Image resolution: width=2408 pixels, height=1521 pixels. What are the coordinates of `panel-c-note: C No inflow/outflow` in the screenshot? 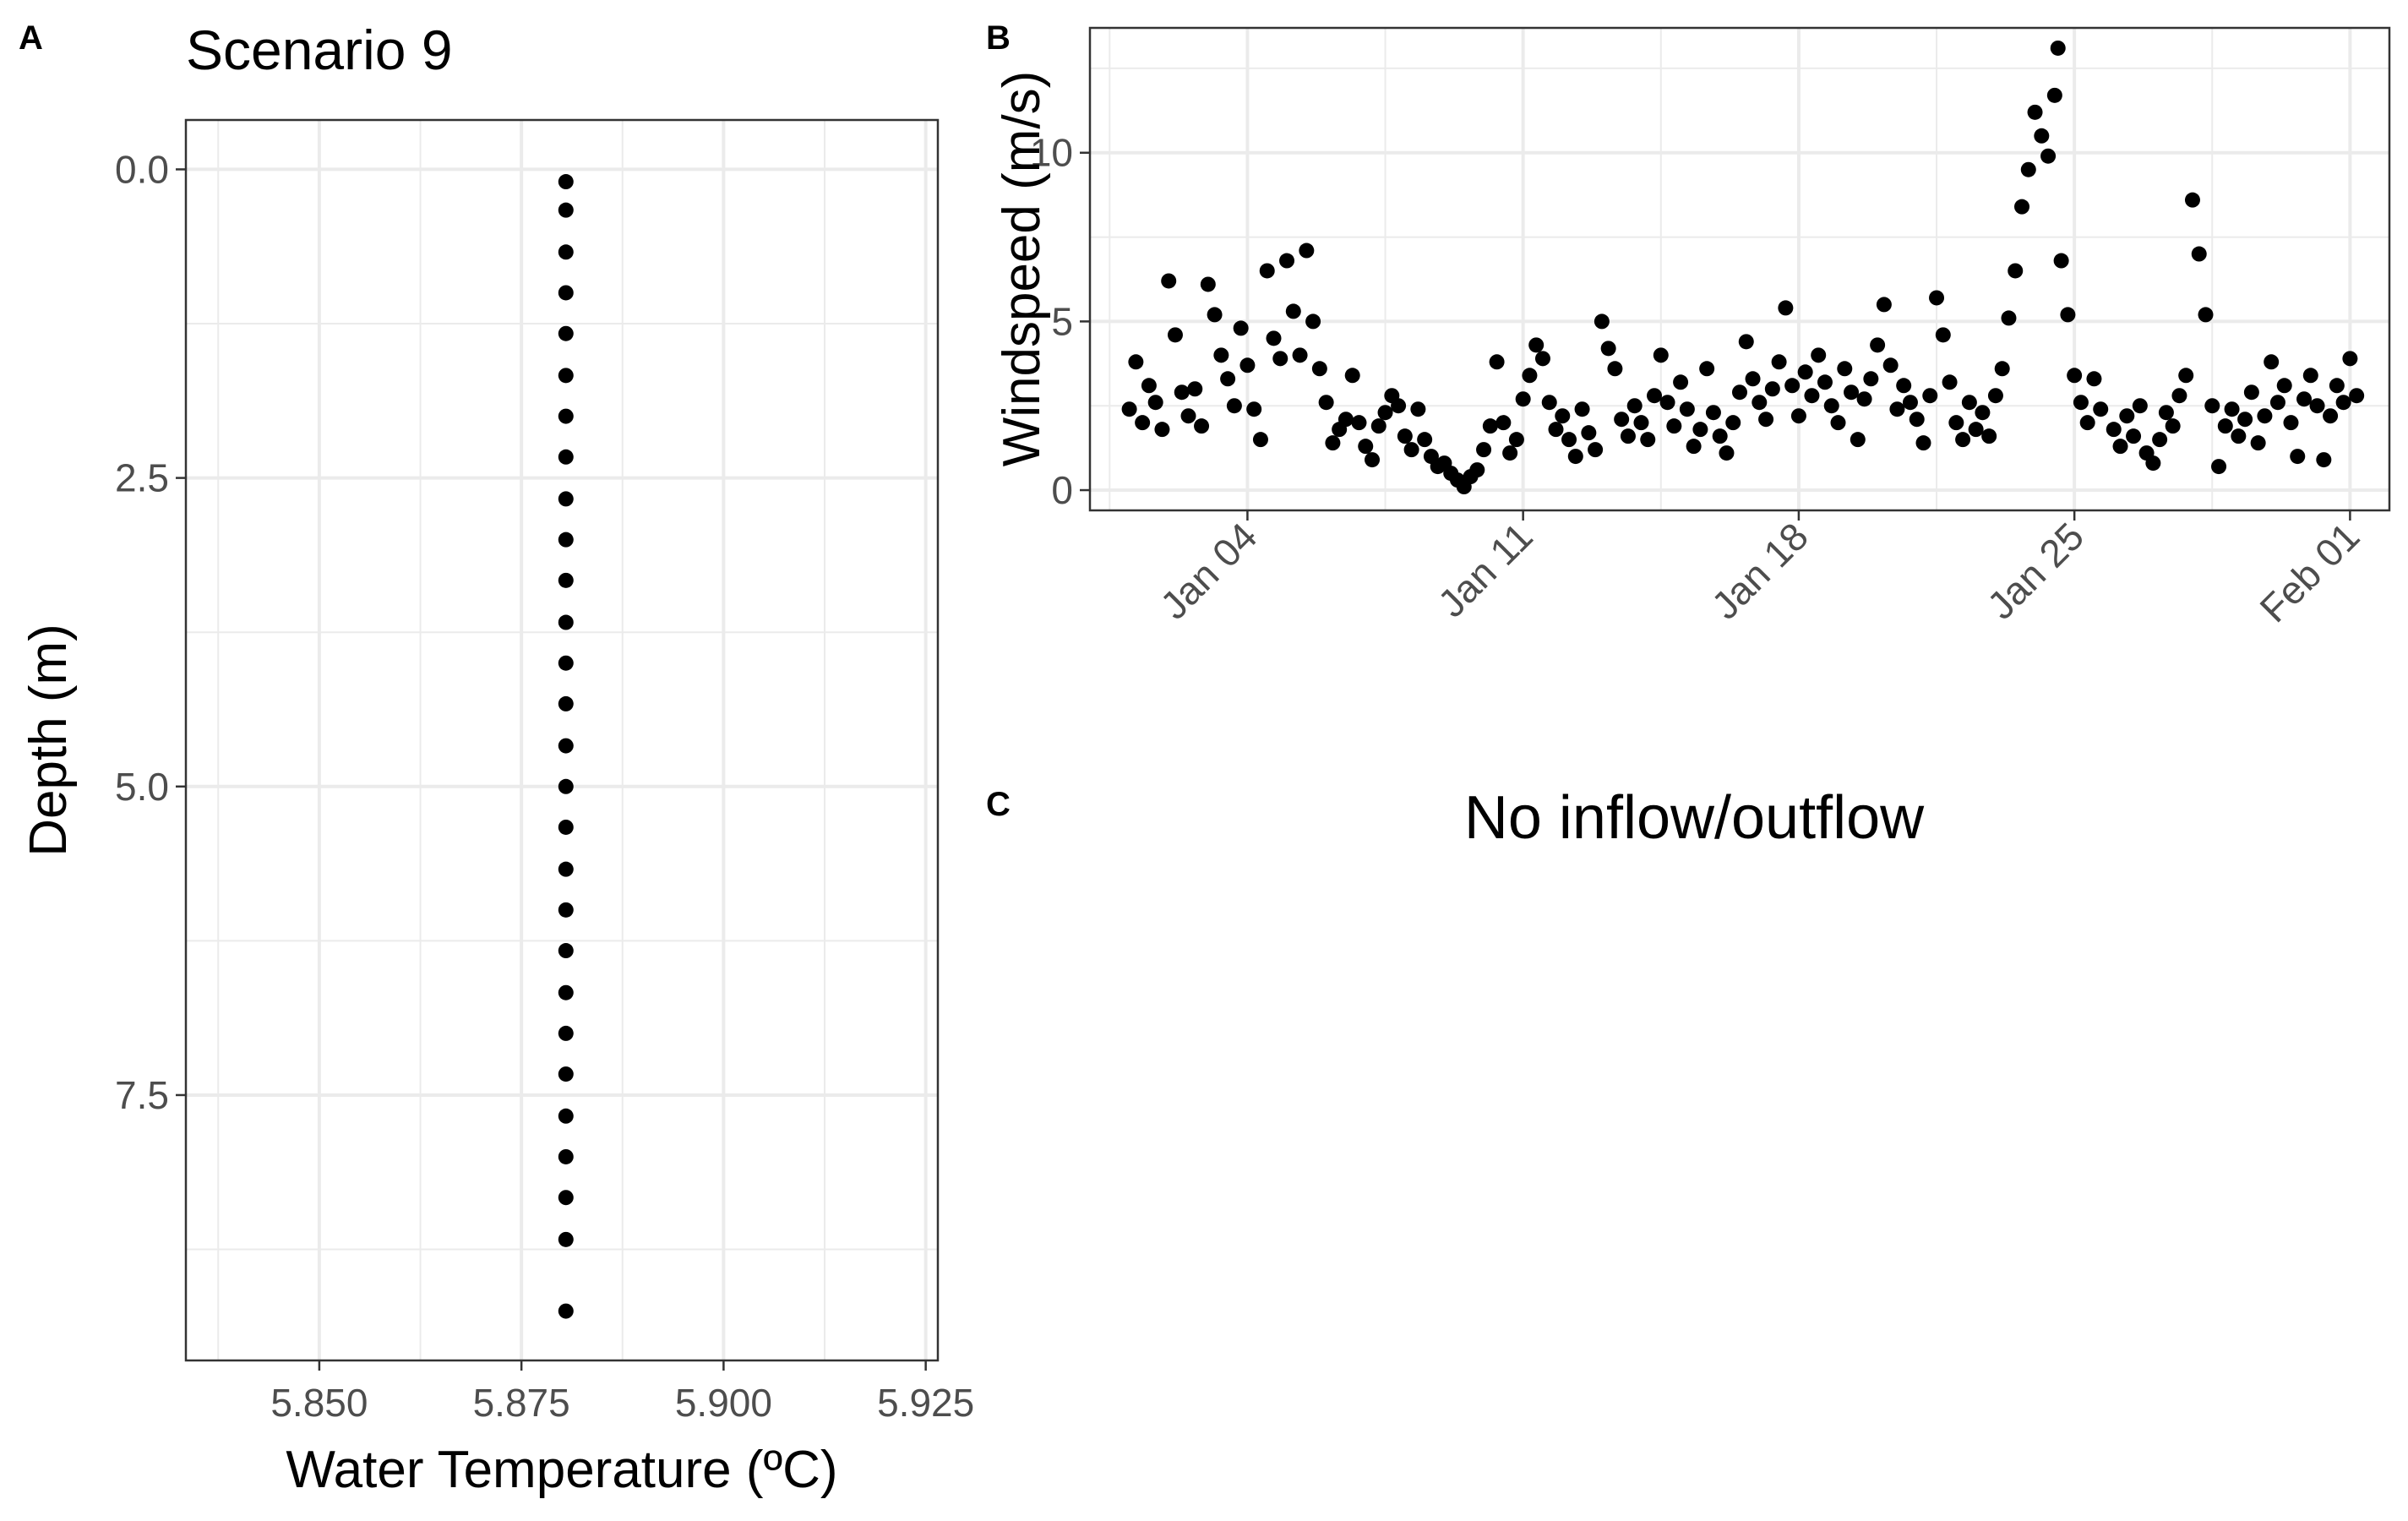 It's located at (1455, 818).